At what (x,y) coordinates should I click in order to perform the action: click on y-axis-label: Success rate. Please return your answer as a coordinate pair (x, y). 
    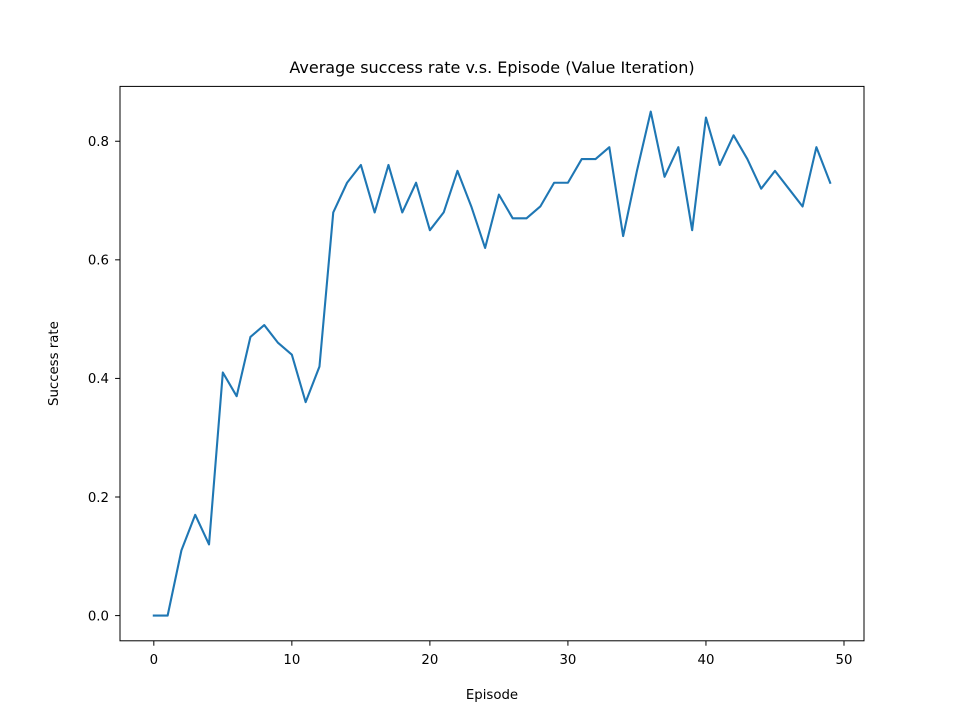
    Looking at the image, I should click on (54, 363).